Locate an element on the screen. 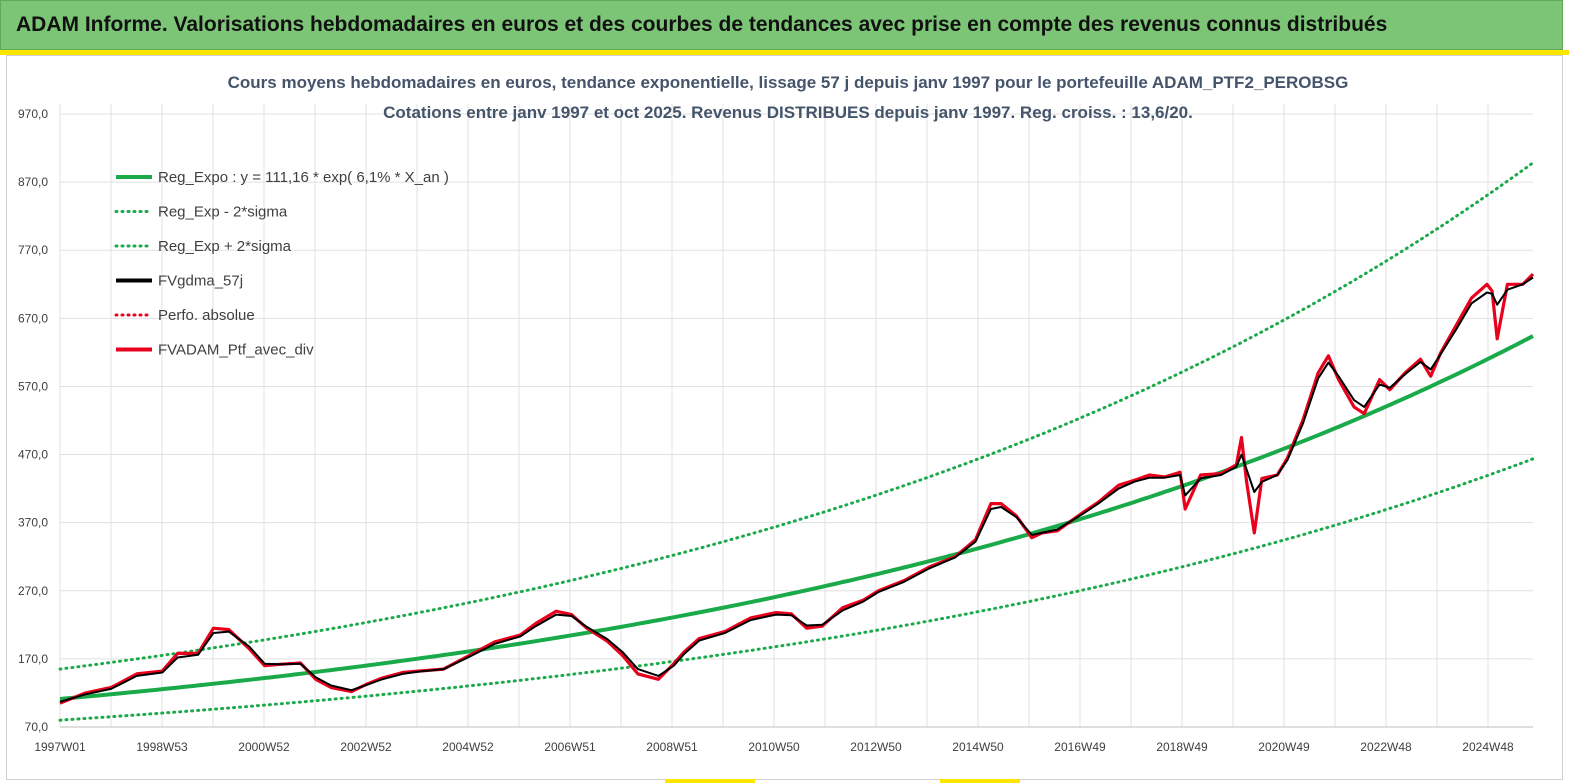 Image resolution: width=1569 pixels, height=783 pixels. y-tick-label: 270,0 is located at coordinates (33, 591).